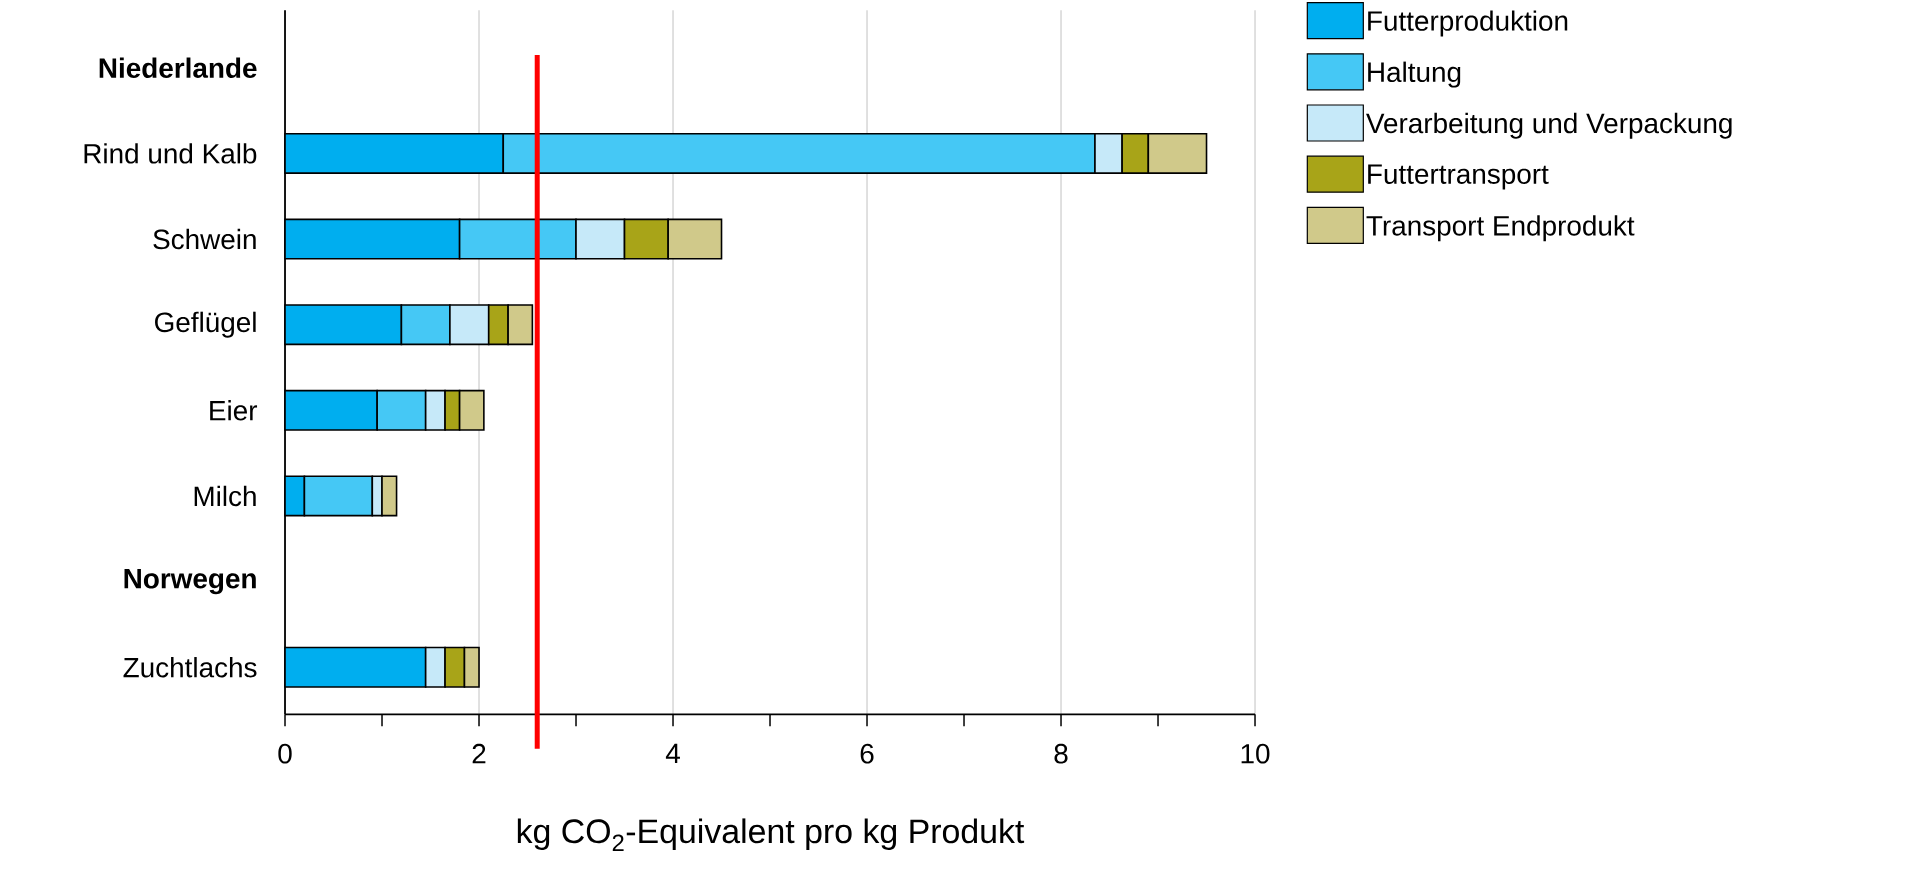  Describe the element at coordinates (170, 153) in the screenshot. I see `y-tick-label: Rind und Kalb` at that location.